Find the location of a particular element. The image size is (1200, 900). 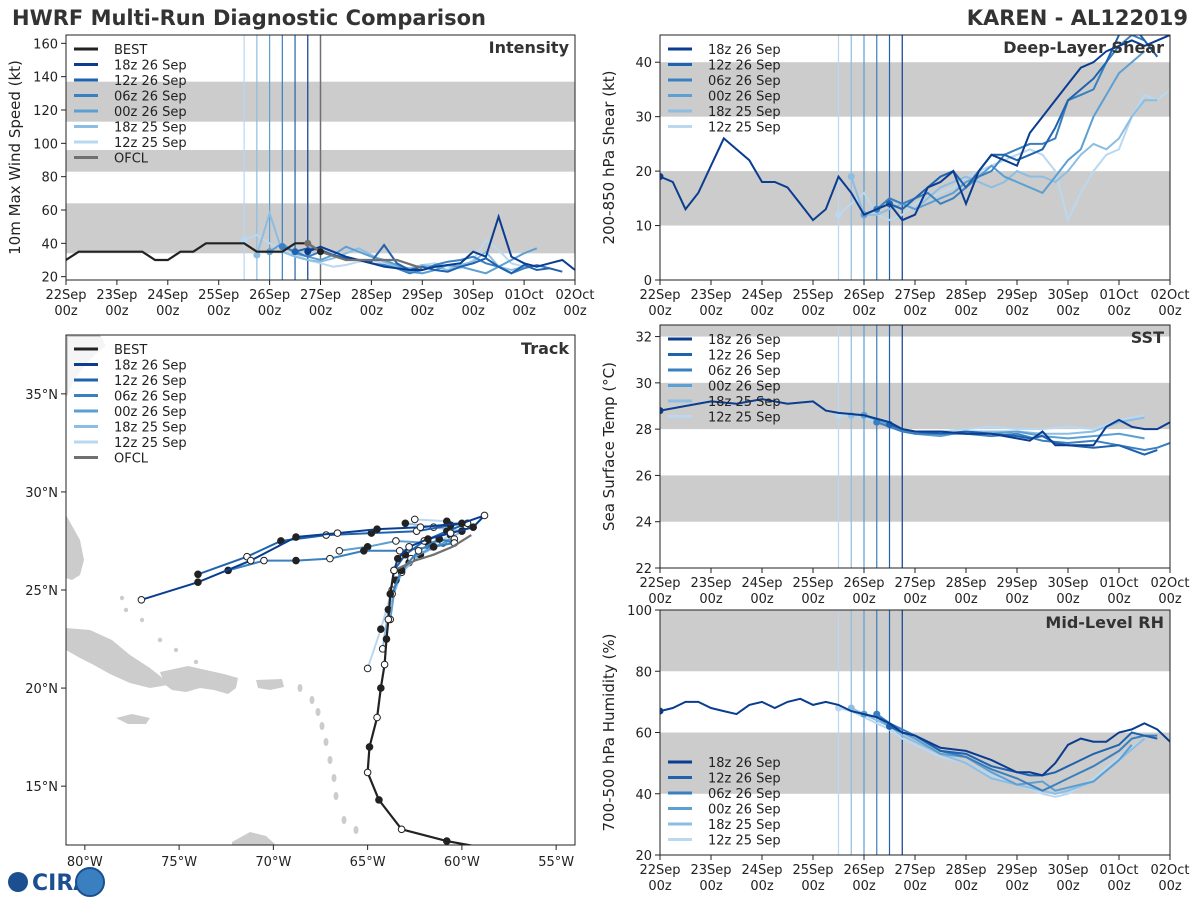

hispaniola-land is located at coordinates (199, 680).